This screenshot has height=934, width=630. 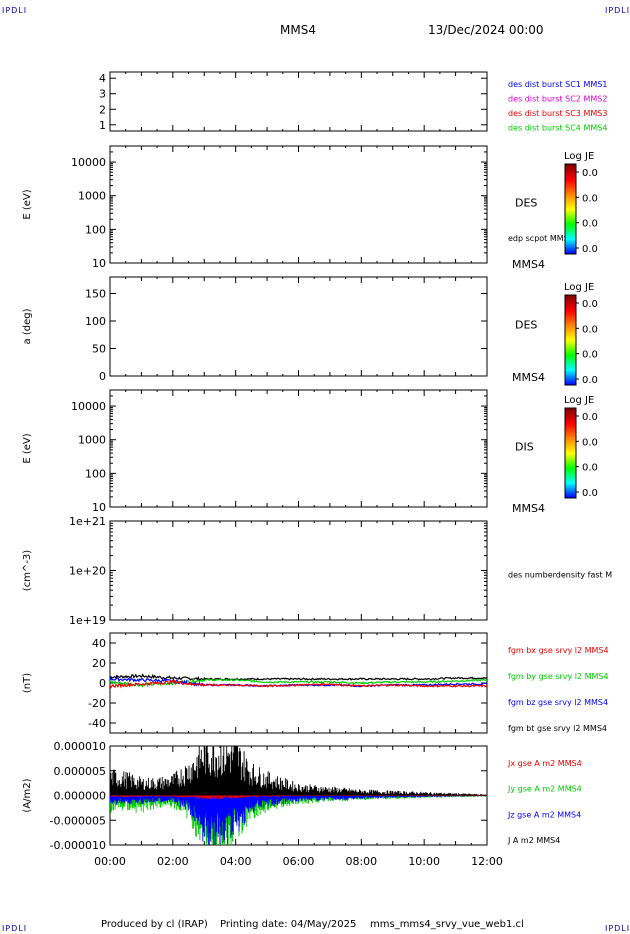 I want to click on y-axis-label: (A/m2), so click(x=27, y=795).